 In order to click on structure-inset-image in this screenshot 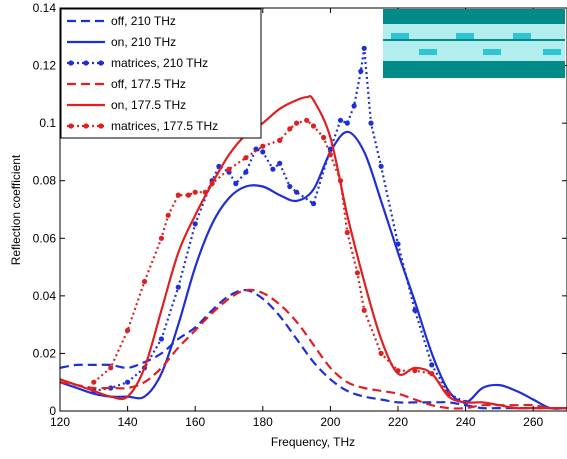, I will do `click(474, 43)`.